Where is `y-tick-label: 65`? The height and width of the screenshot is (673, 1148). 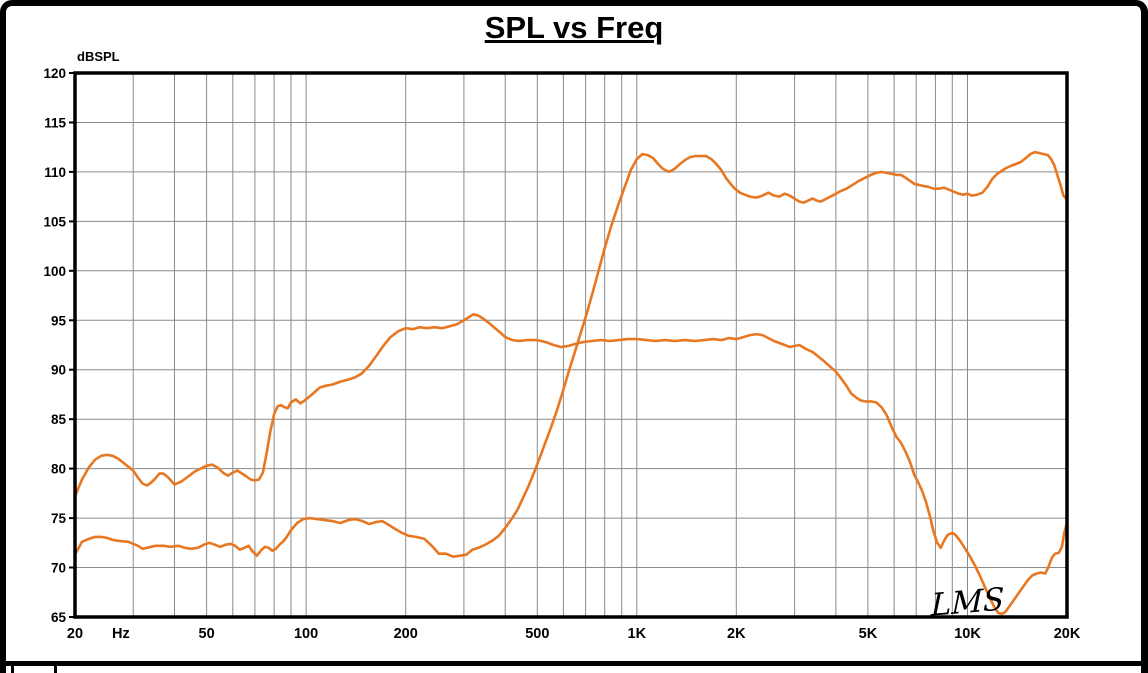 y-tick-label: 65 is located at coordinates (59, 617).